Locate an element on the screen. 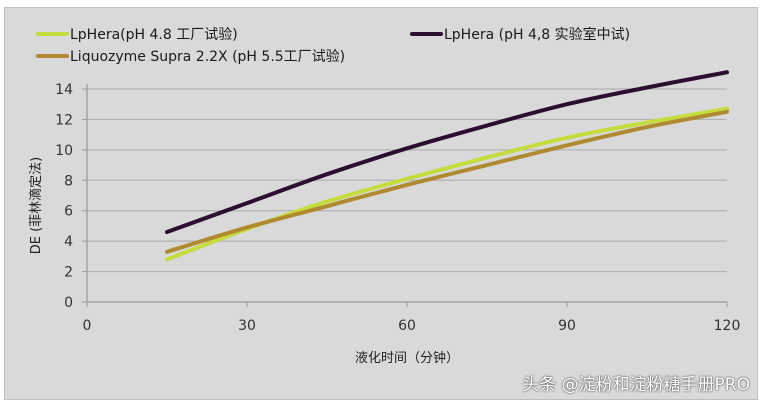  x-tick-label: 90 is located at coordinates (567, 326).